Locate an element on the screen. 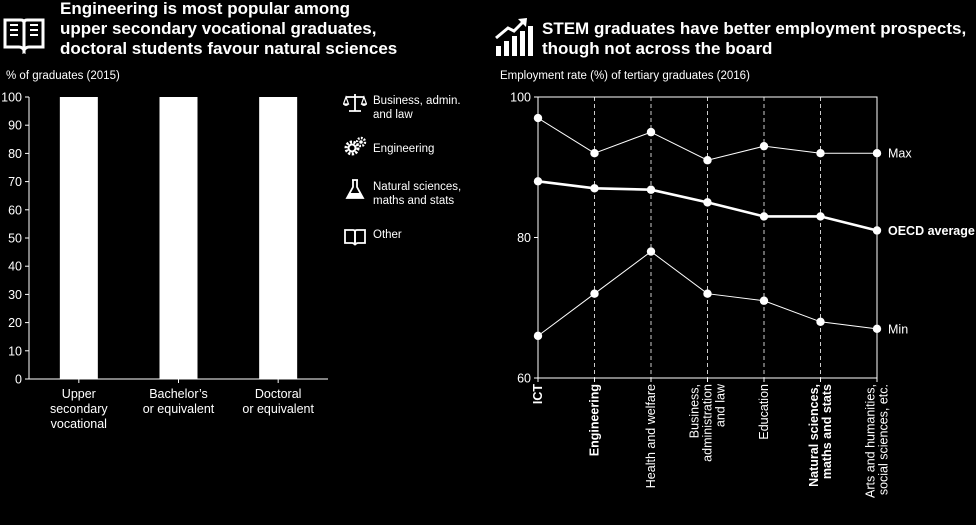 The width and height of the screenshot is (976, 525). series-label: Min is located at coordinates (898, 329).